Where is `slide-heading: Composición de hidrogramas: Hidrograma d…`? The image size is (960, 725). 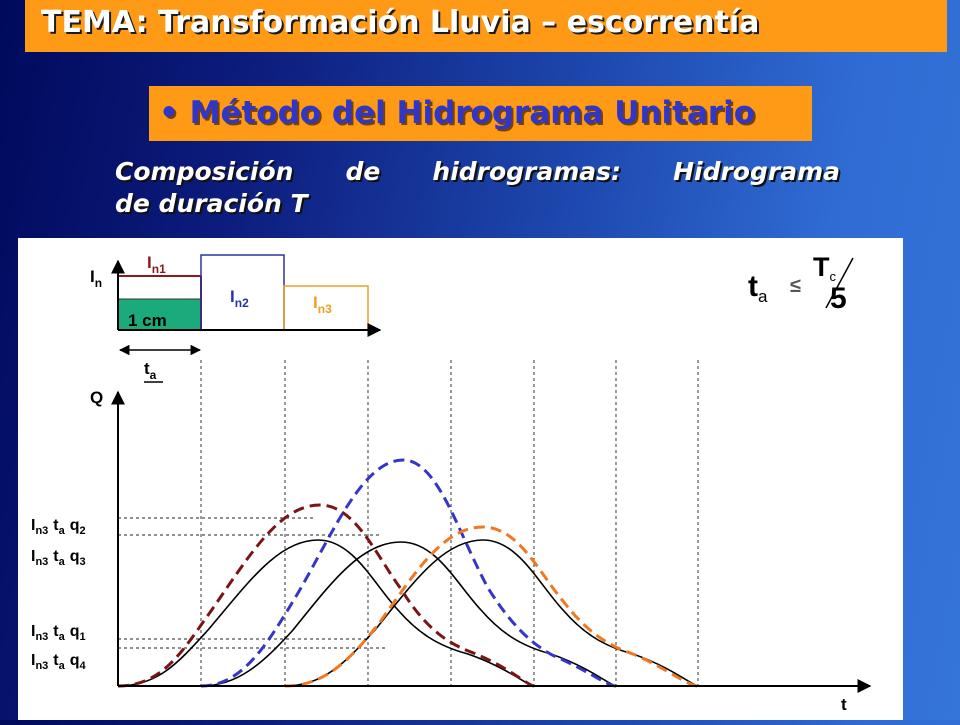 slide-heading: Composición de hidrogramas: Hidrograma d… is located at coordinates (477, 188).